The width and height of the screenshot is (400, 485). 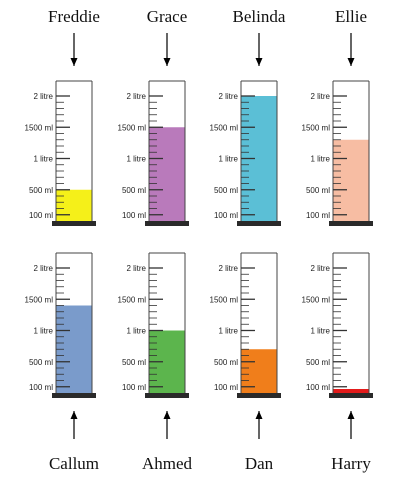 What do you see at coordinates (167, 463) in the screenshot?
I see `person-name-ahmed: Ahmed` at bounding box center [167, 463].